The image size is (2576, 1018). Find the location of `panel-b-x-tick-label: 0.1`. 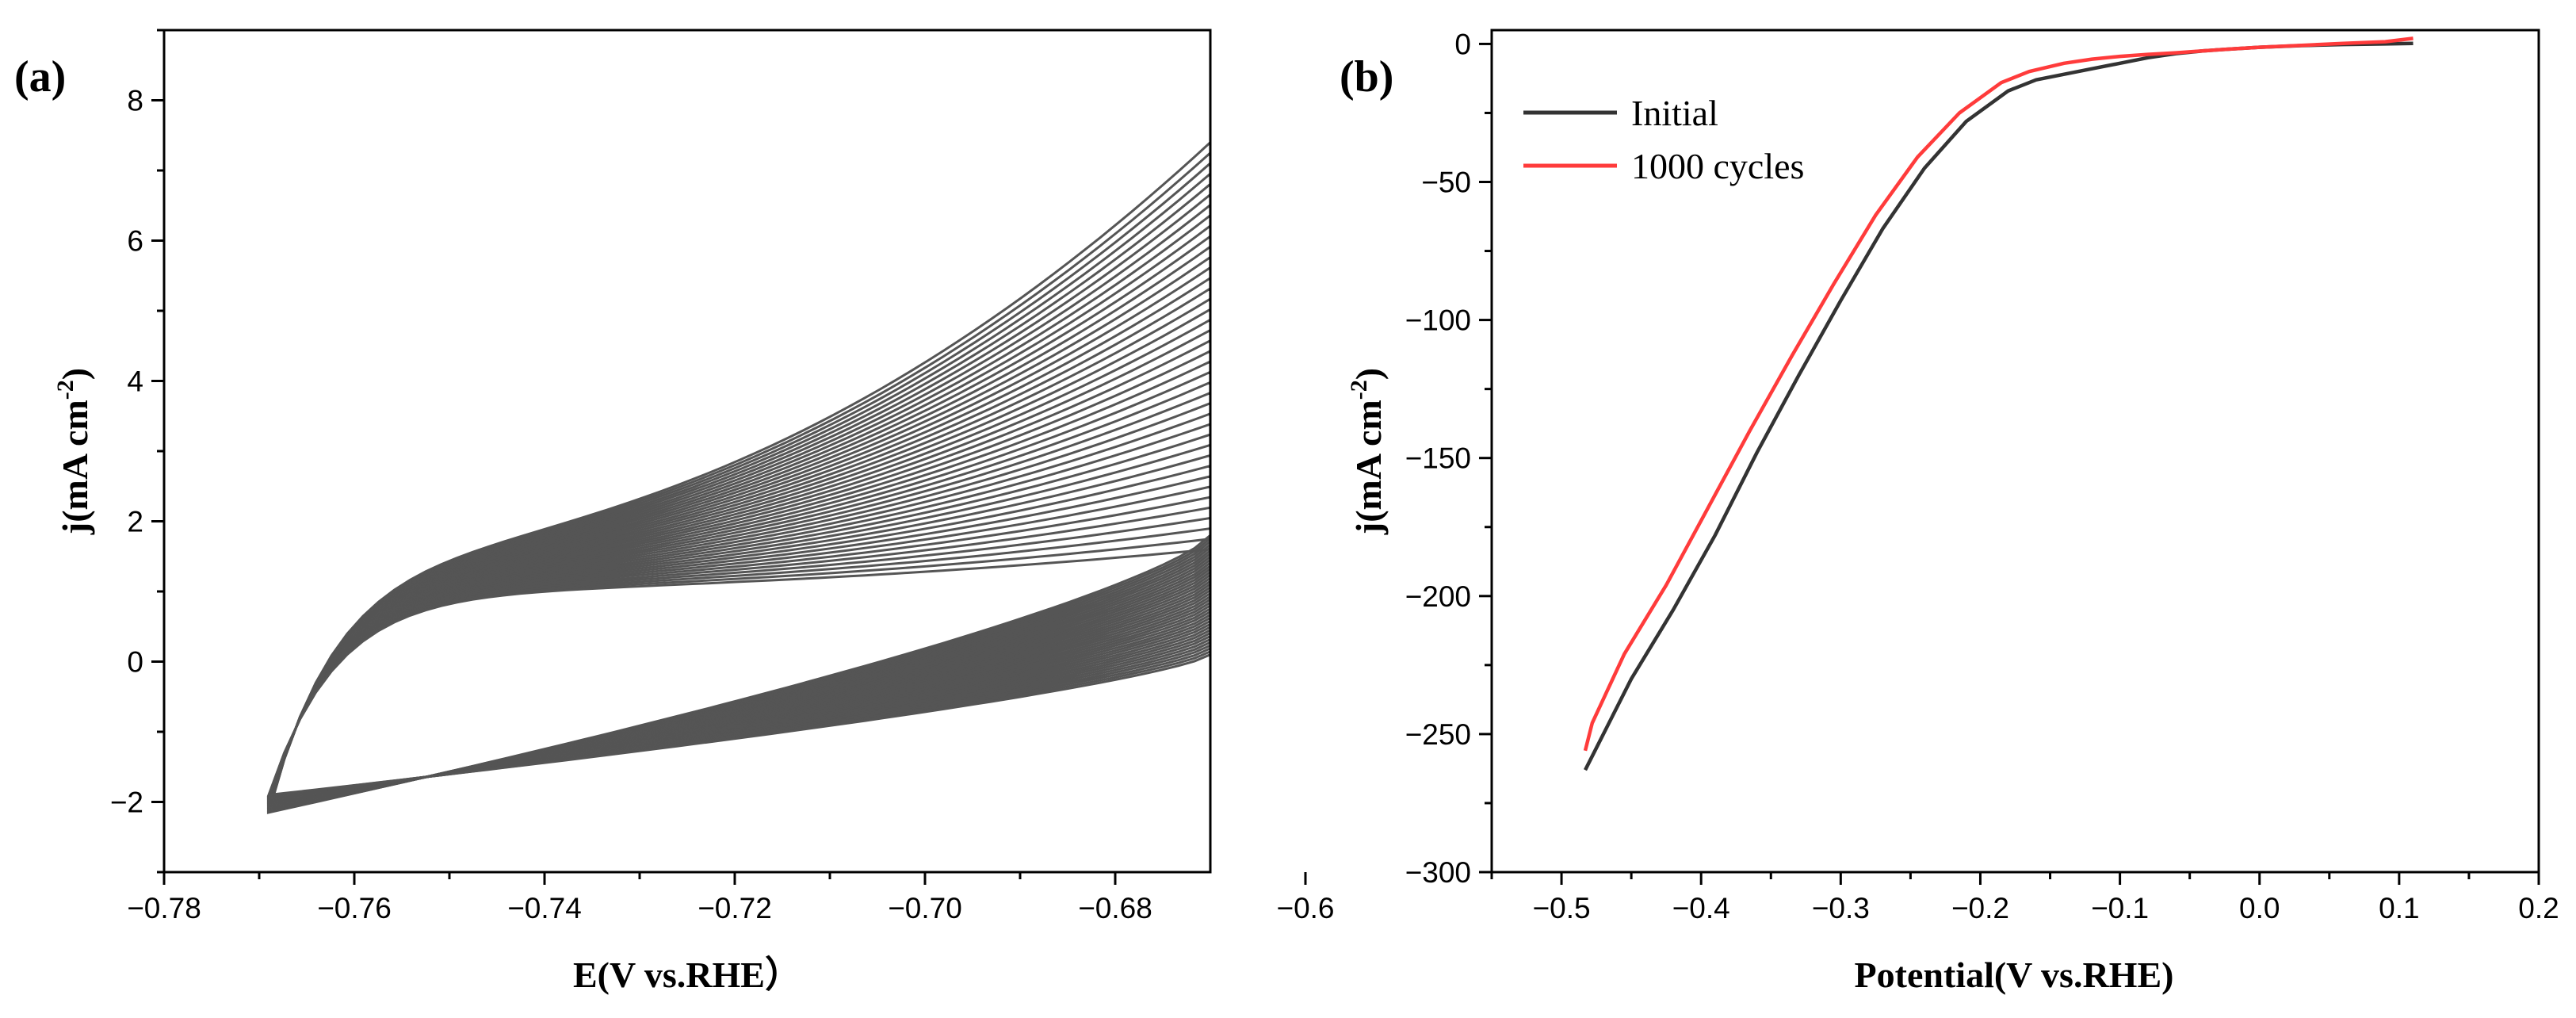

panel-b-x-tick-label: 0.1 is located at coordinates (2399, 908).